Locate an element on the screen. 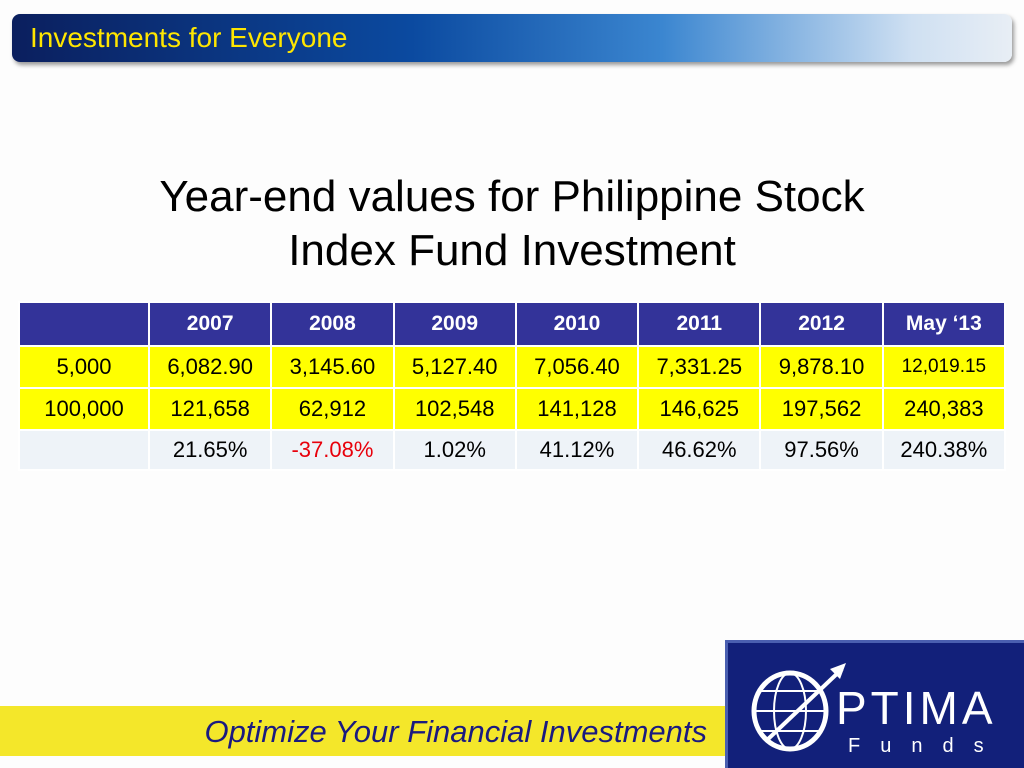 The height and width of the screenshot is (768, 1024). header-title: Investments for Everyone is located at coordinates (189, 37).